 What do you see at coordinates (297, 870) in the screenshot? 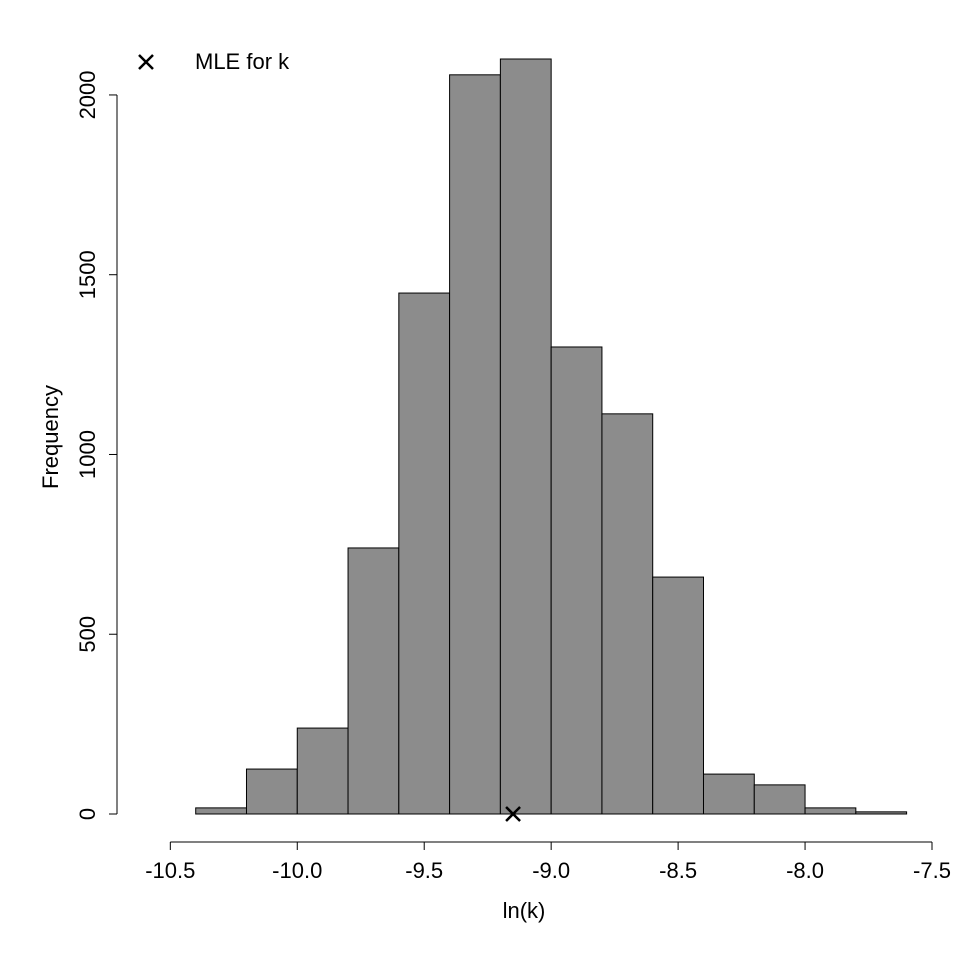
I see `x-tick-label: -10.0` at bounding box center [297, 870].